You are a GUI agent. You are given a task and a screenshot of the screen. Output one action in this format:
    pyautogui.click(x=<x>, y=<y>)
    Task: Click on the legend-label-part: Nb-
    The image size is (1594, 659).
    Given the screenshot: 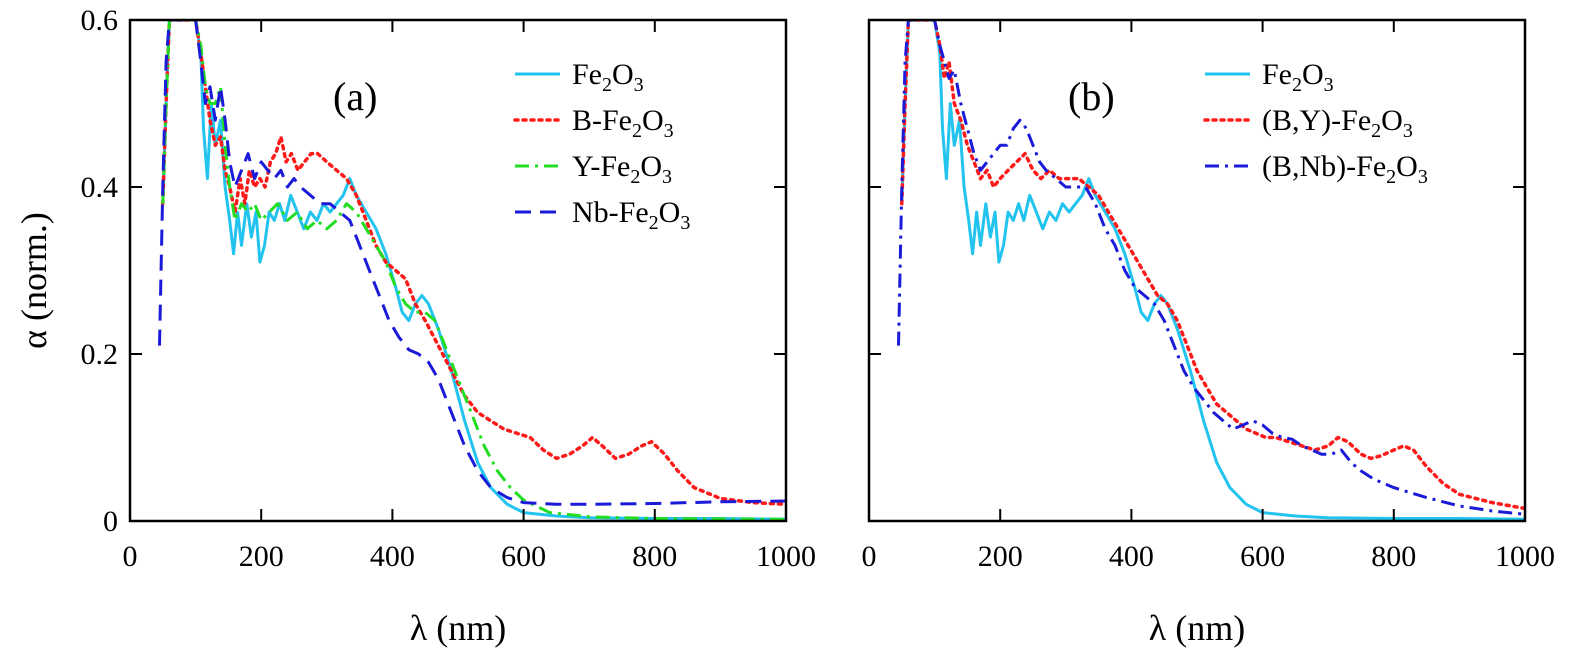 What is the action you would take?
    pyautogui.click(x=595, y=212)
    